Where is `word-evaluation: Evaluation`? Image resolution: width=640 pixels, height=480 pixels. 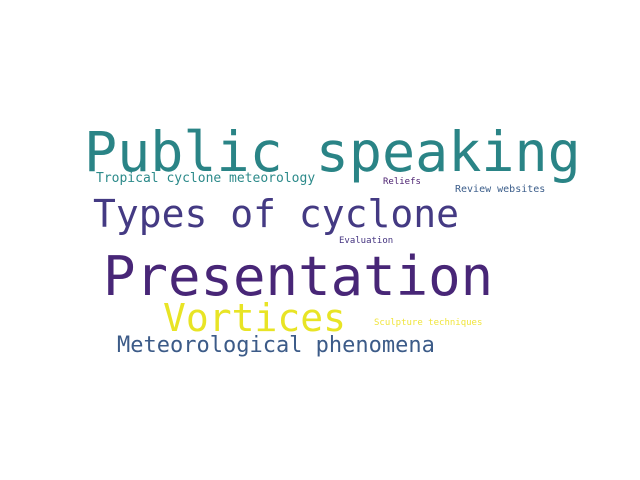 word-evaluation: Evaluation is located at coordinates (366, 241).